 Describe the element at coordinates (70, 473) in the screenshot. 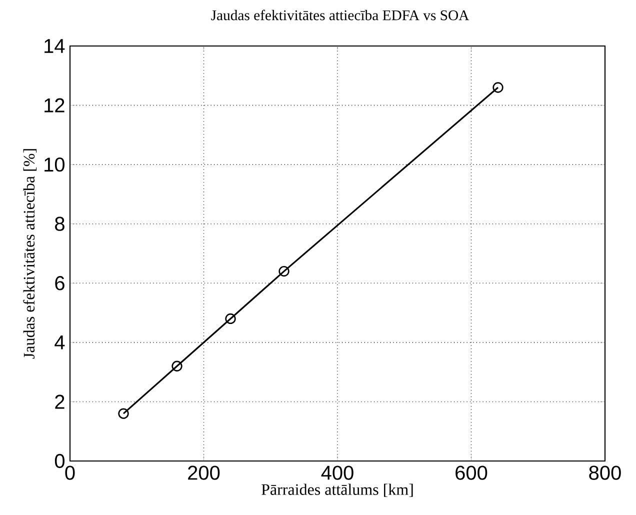

I see `x-tick-label: 0` at that location.